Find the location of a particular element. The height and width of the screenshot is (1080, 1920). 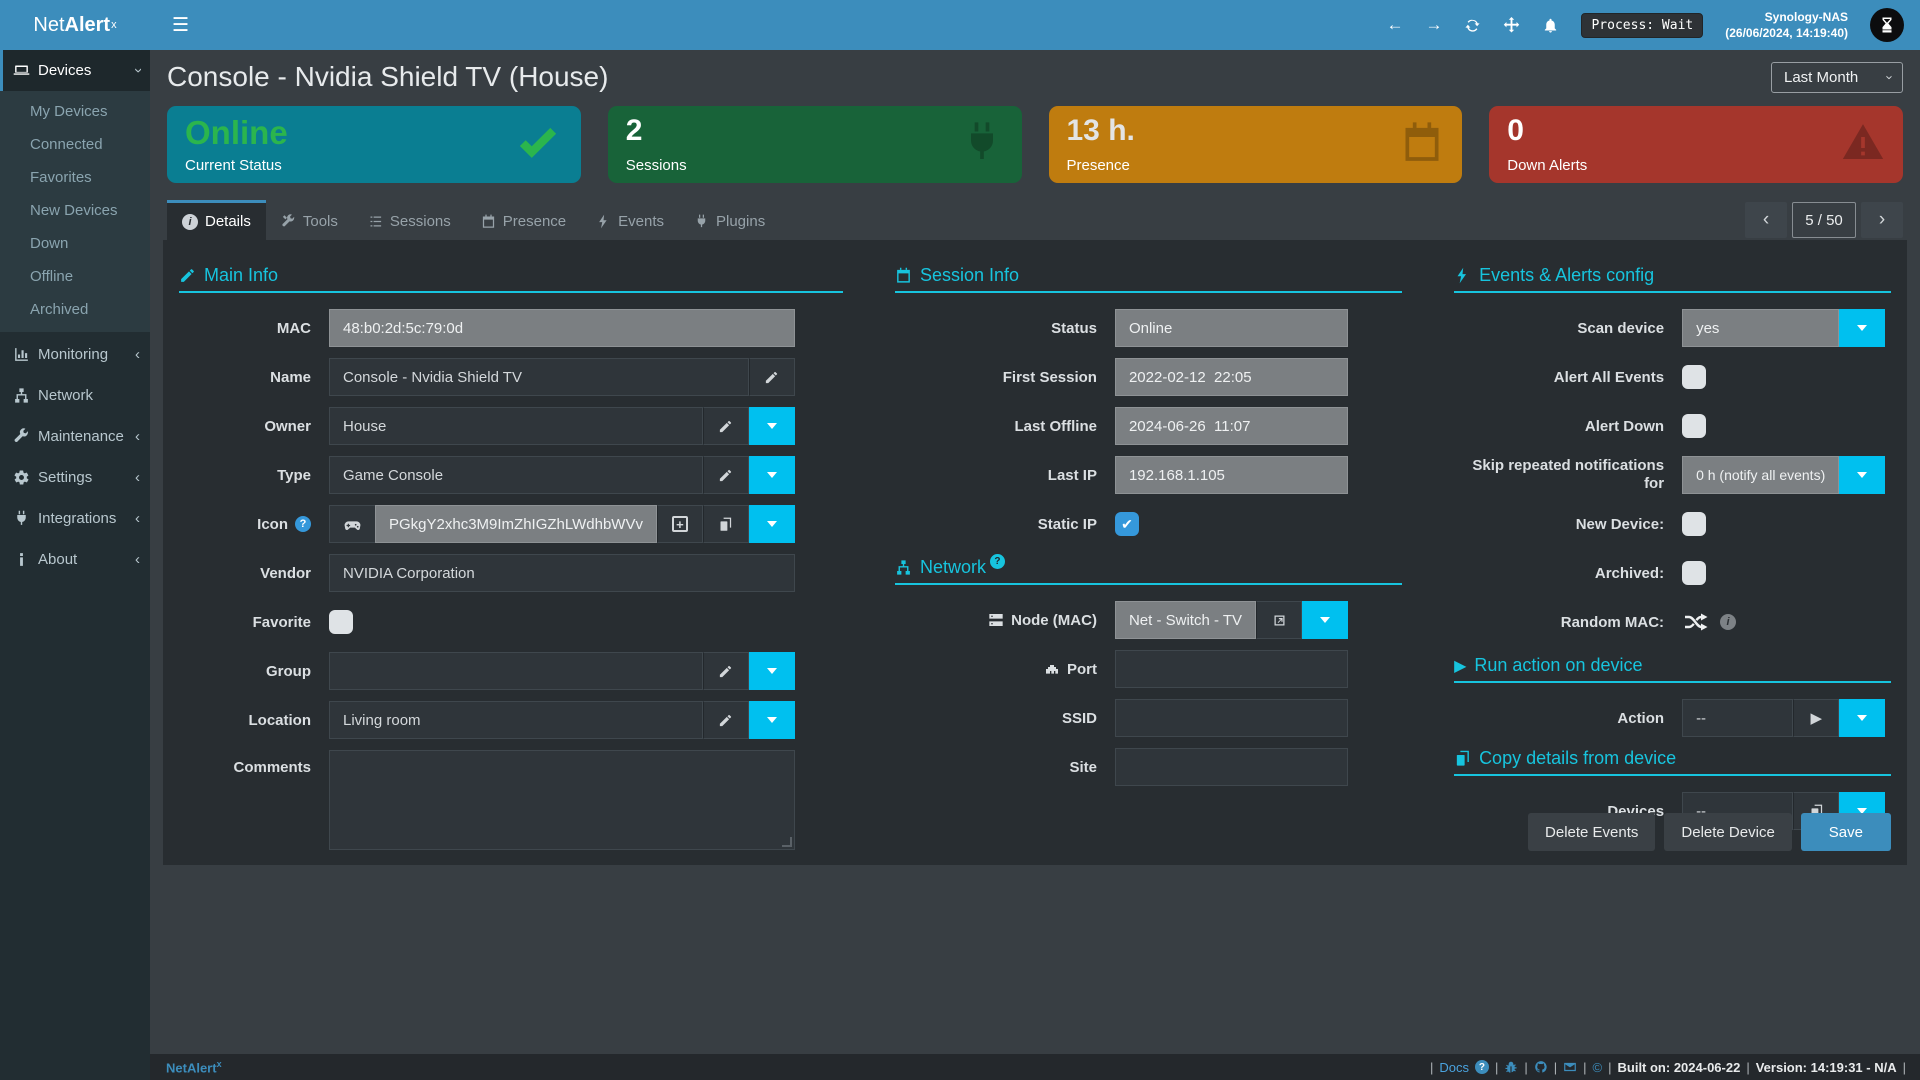

delete-device-button: Delete Device is located at coordinates (1728, 832).